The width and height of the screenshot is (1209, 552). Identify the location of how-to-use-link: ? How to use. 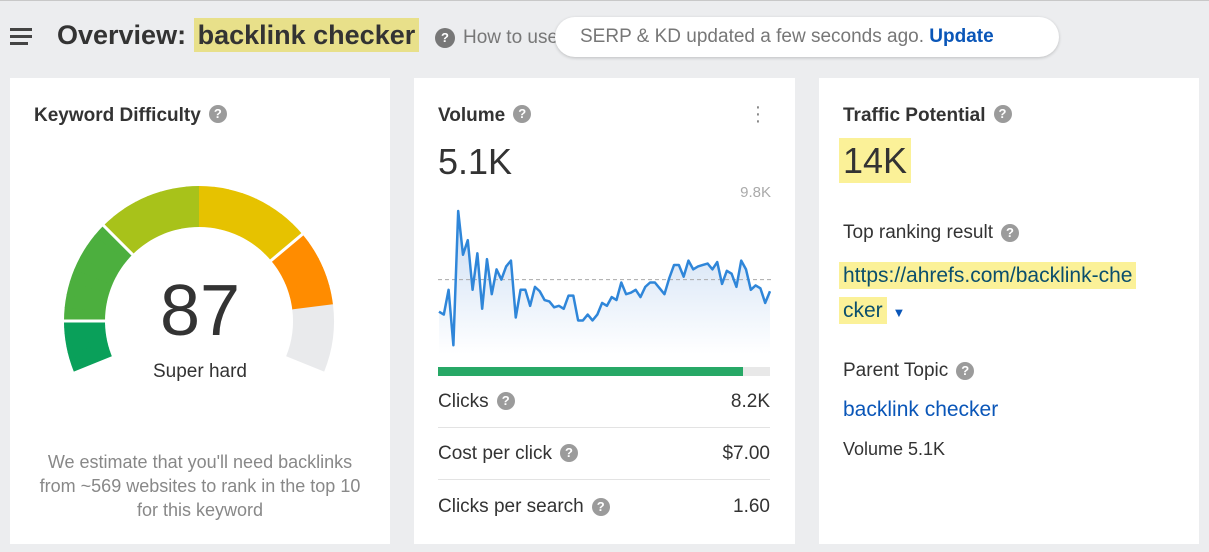
(497, 38).